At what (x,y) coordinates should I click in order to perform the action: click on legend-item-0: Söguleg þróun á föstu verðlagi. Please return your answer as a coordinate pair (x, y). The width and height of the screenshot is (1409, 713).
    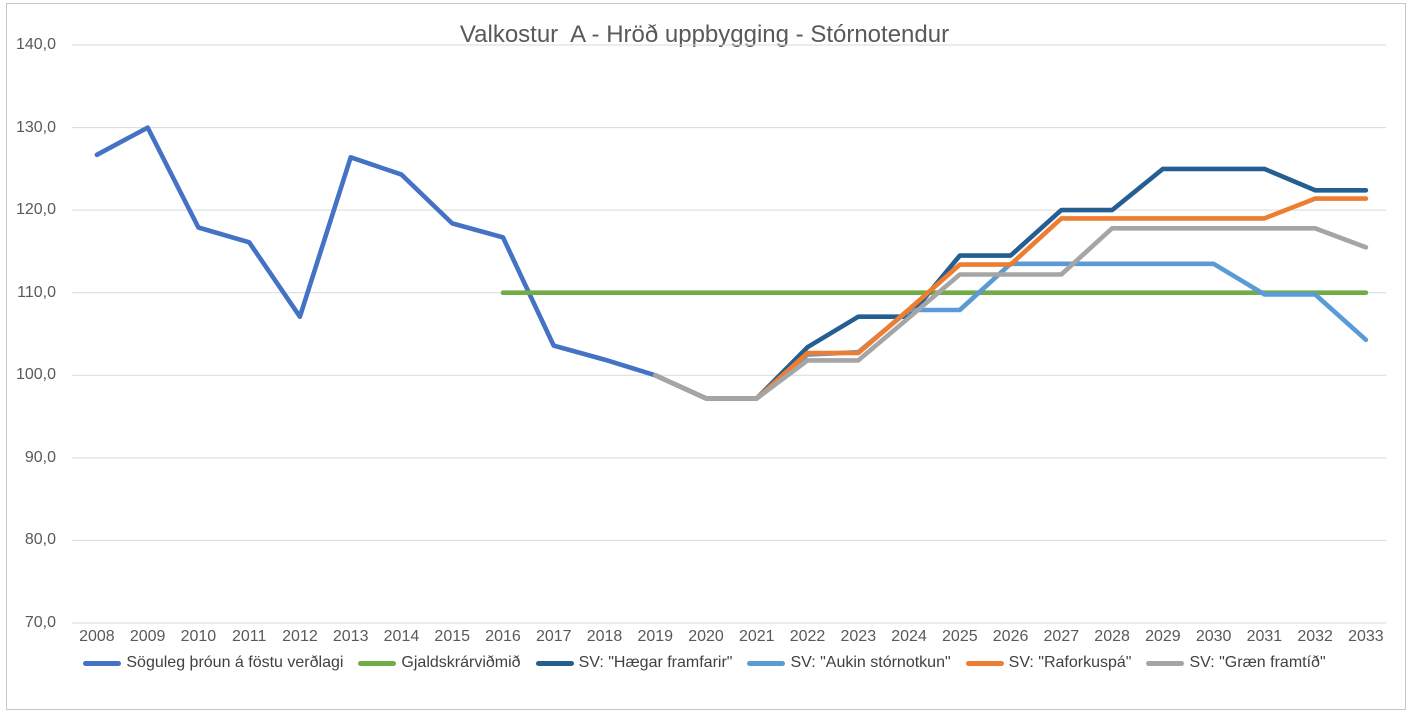
    Looking at the image, I should click on (213, 663).